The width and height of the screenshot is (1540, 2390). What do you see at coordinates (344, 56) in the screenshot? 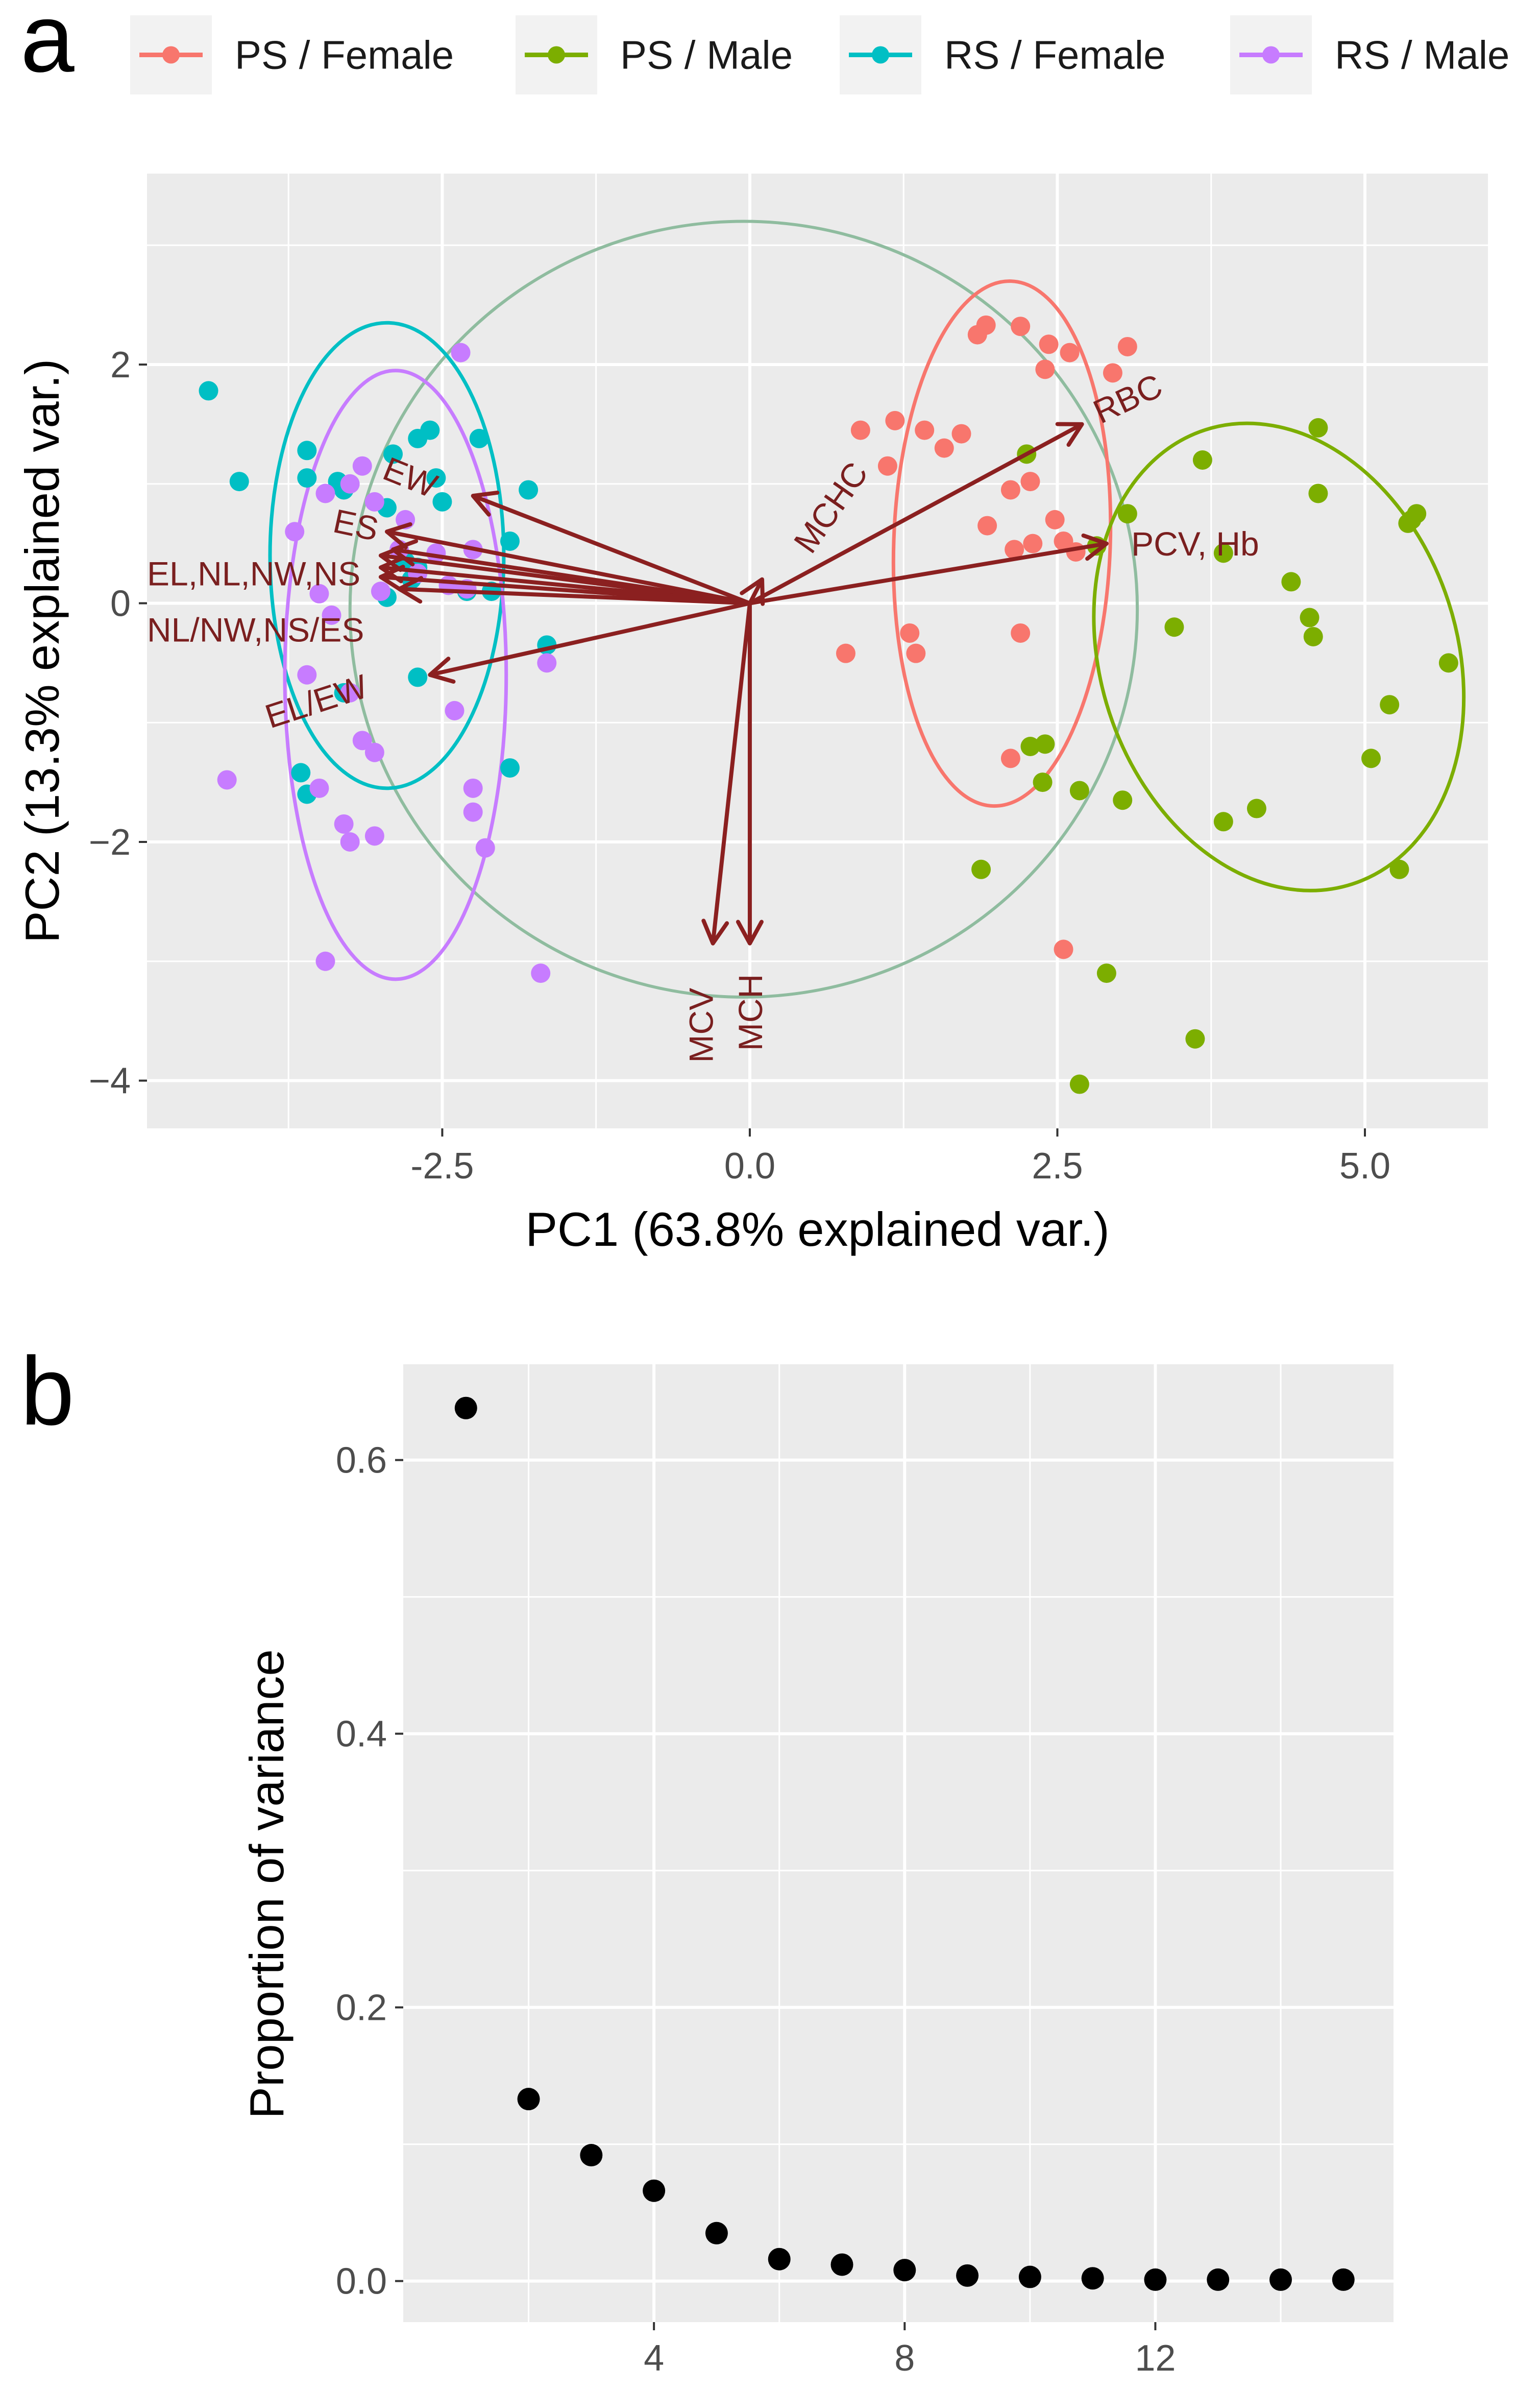
I see `legend-label: PS / Female` at bounding box center [344, 56].